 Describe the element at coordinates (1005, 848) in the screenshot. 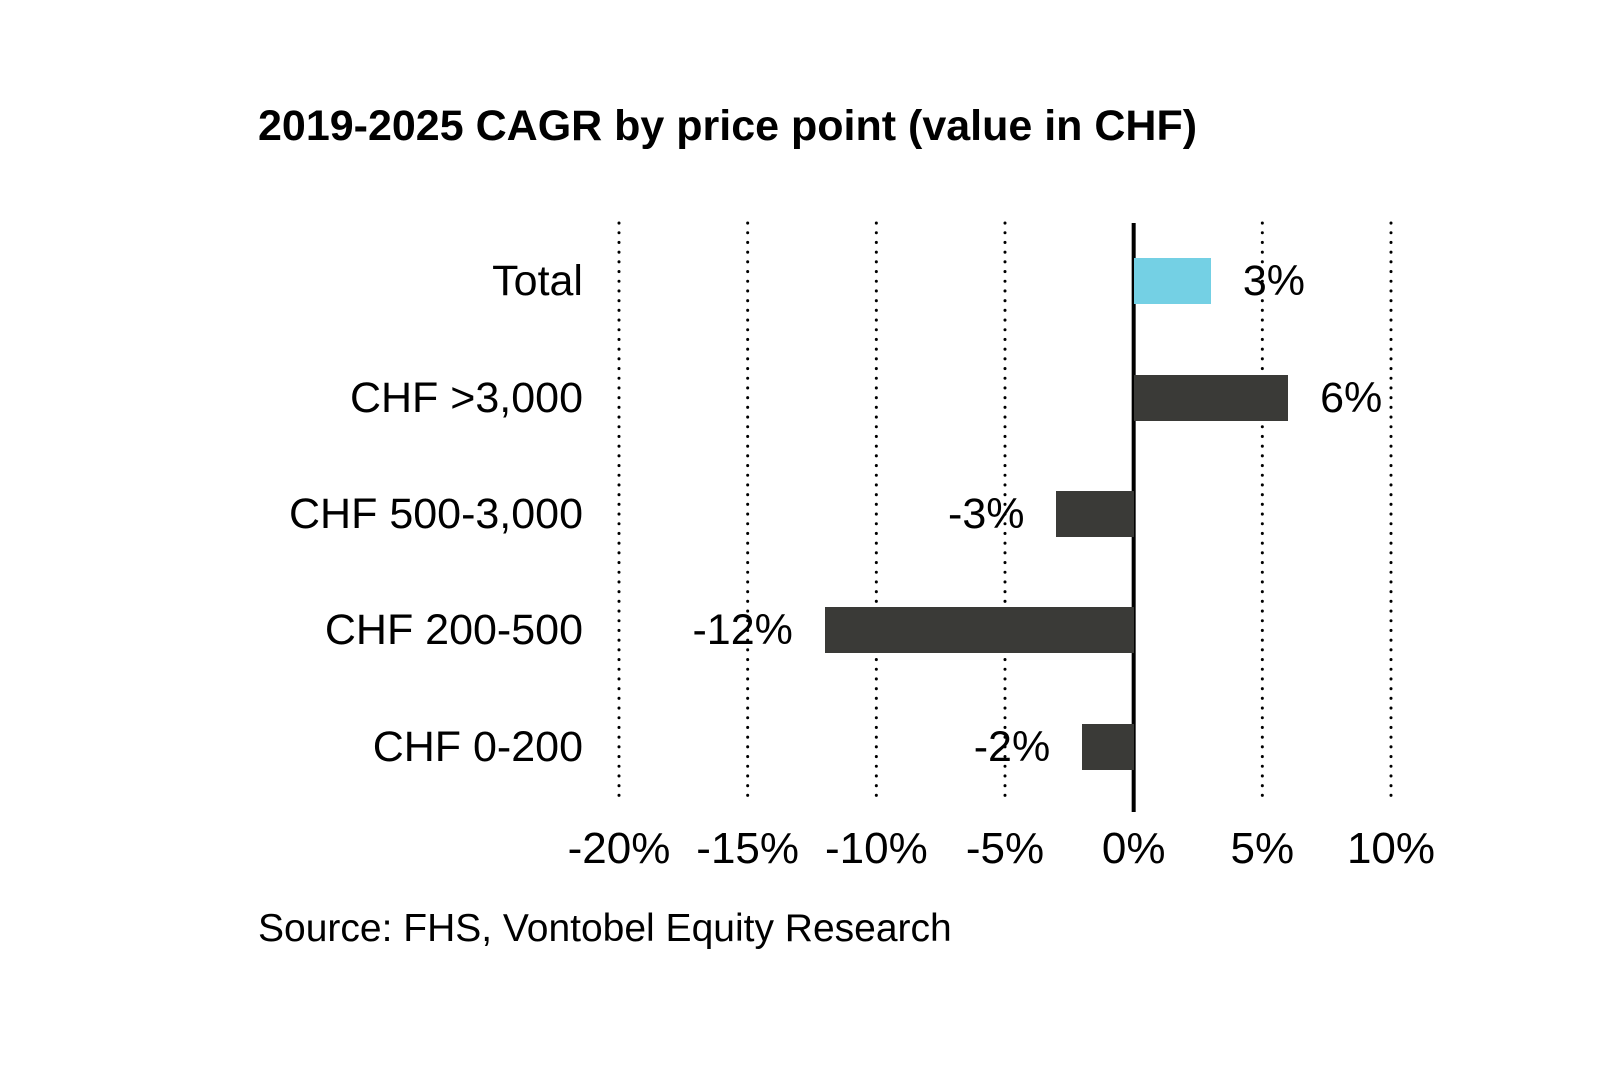

I see `x-tick-label: -5%` at that location.